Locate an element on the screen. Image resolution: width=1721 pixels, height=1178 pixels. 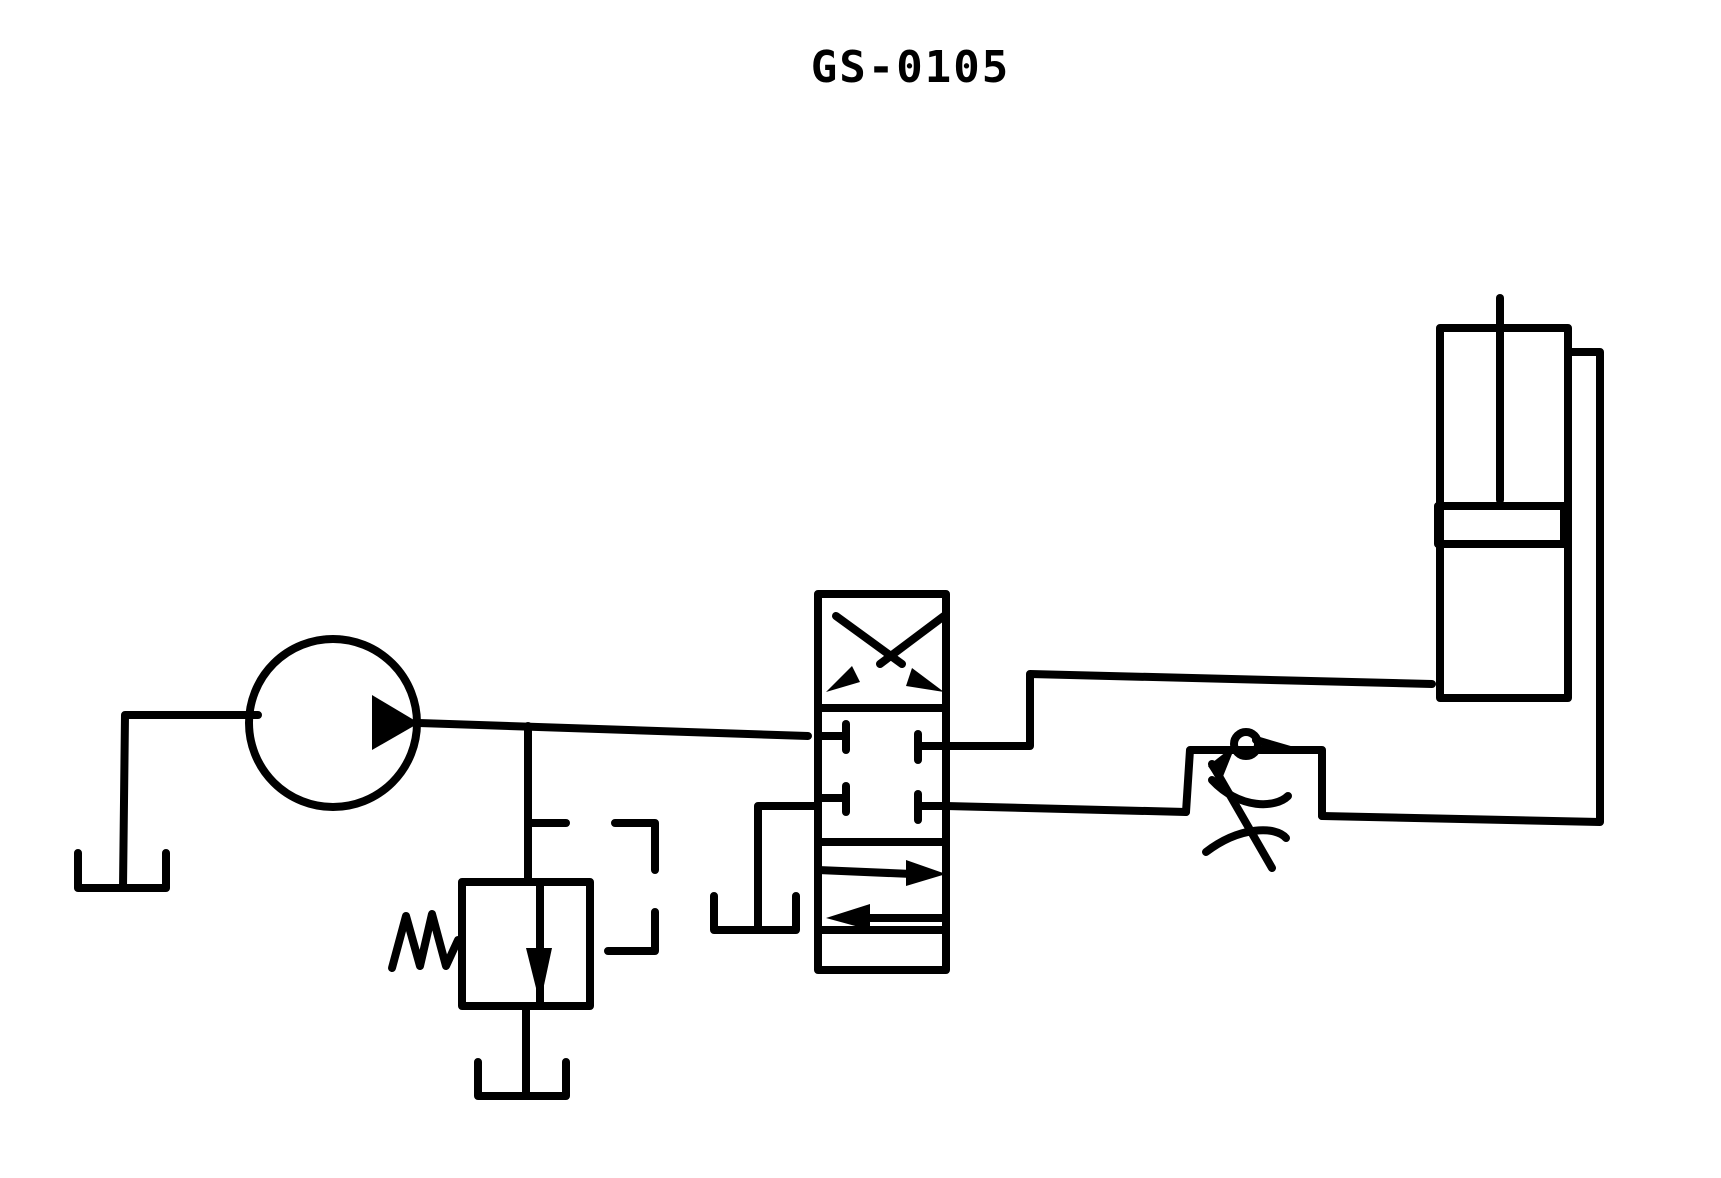
pressure-relief-valve-icon is located at coordinates (526, 944).